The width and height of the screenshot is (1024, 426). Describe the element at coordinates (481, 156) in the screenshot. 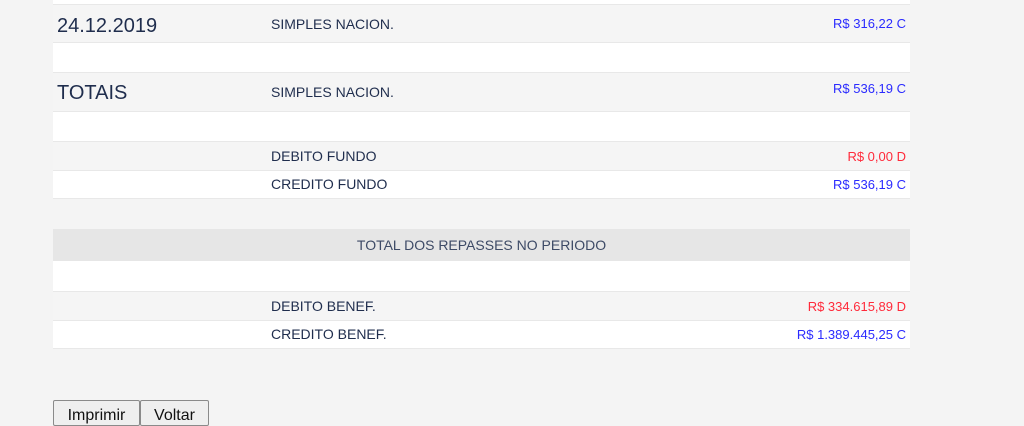

I see `table-row: DEBITO FUNDO R$ 0,00 D` at that location.